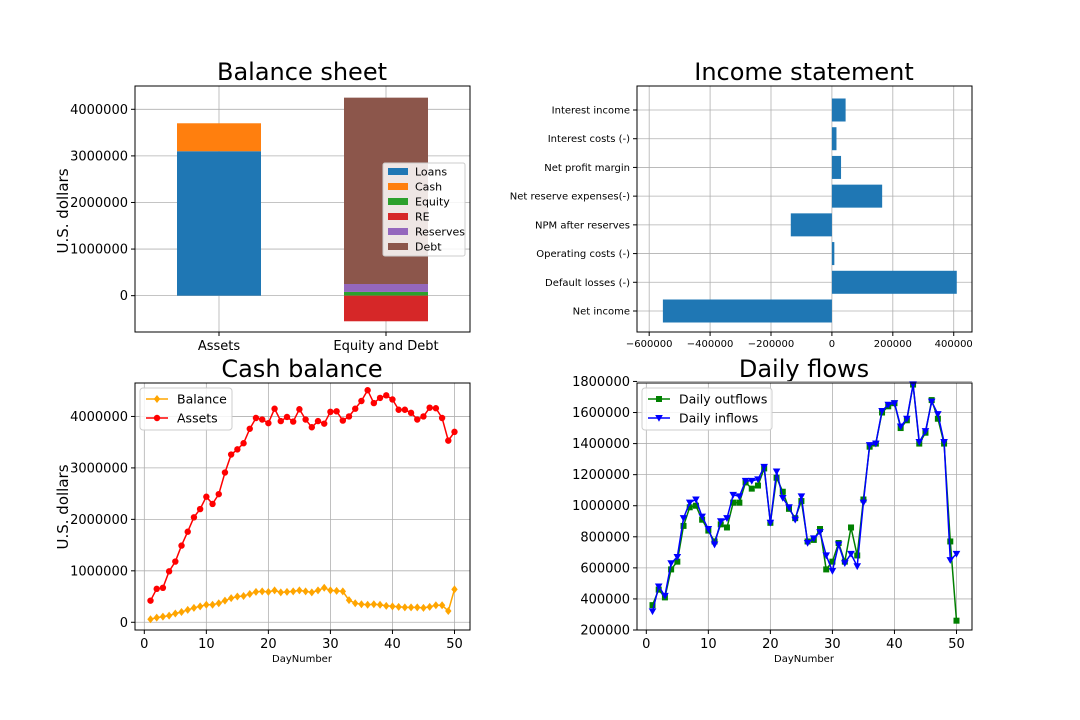 Image resolution: width=1080 pixels, height=720 pixels. What do you see at coordinates (99, 250) in the screenshot?
I see `balance-sheet-ytick-label: 1000000` at bounding box center [99, 250].